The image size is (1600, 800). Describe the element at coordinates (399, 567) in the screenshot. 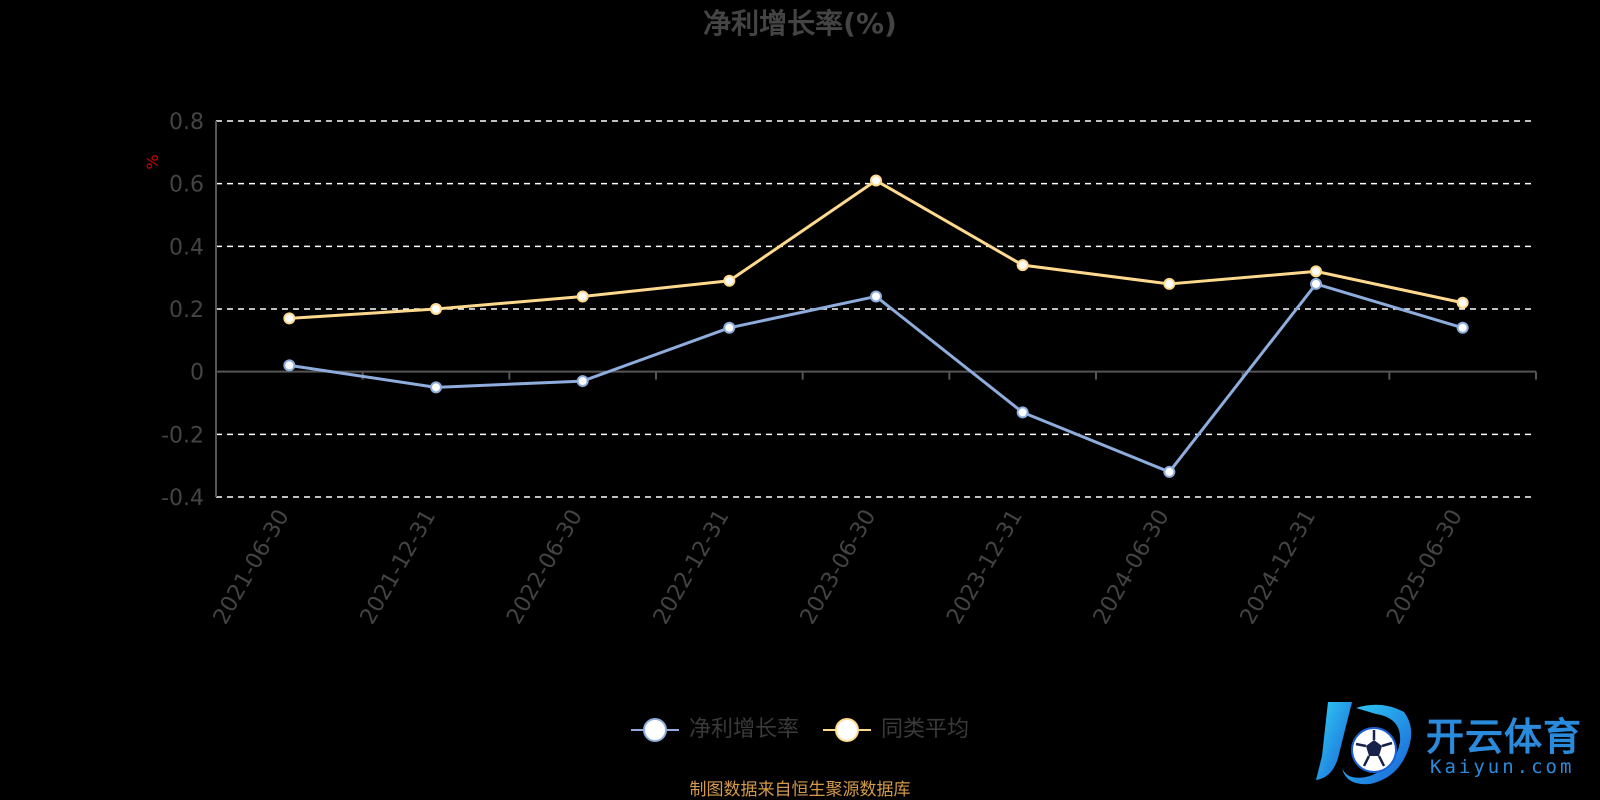

I see `x-tick-label: 2021-12-31` at that location.